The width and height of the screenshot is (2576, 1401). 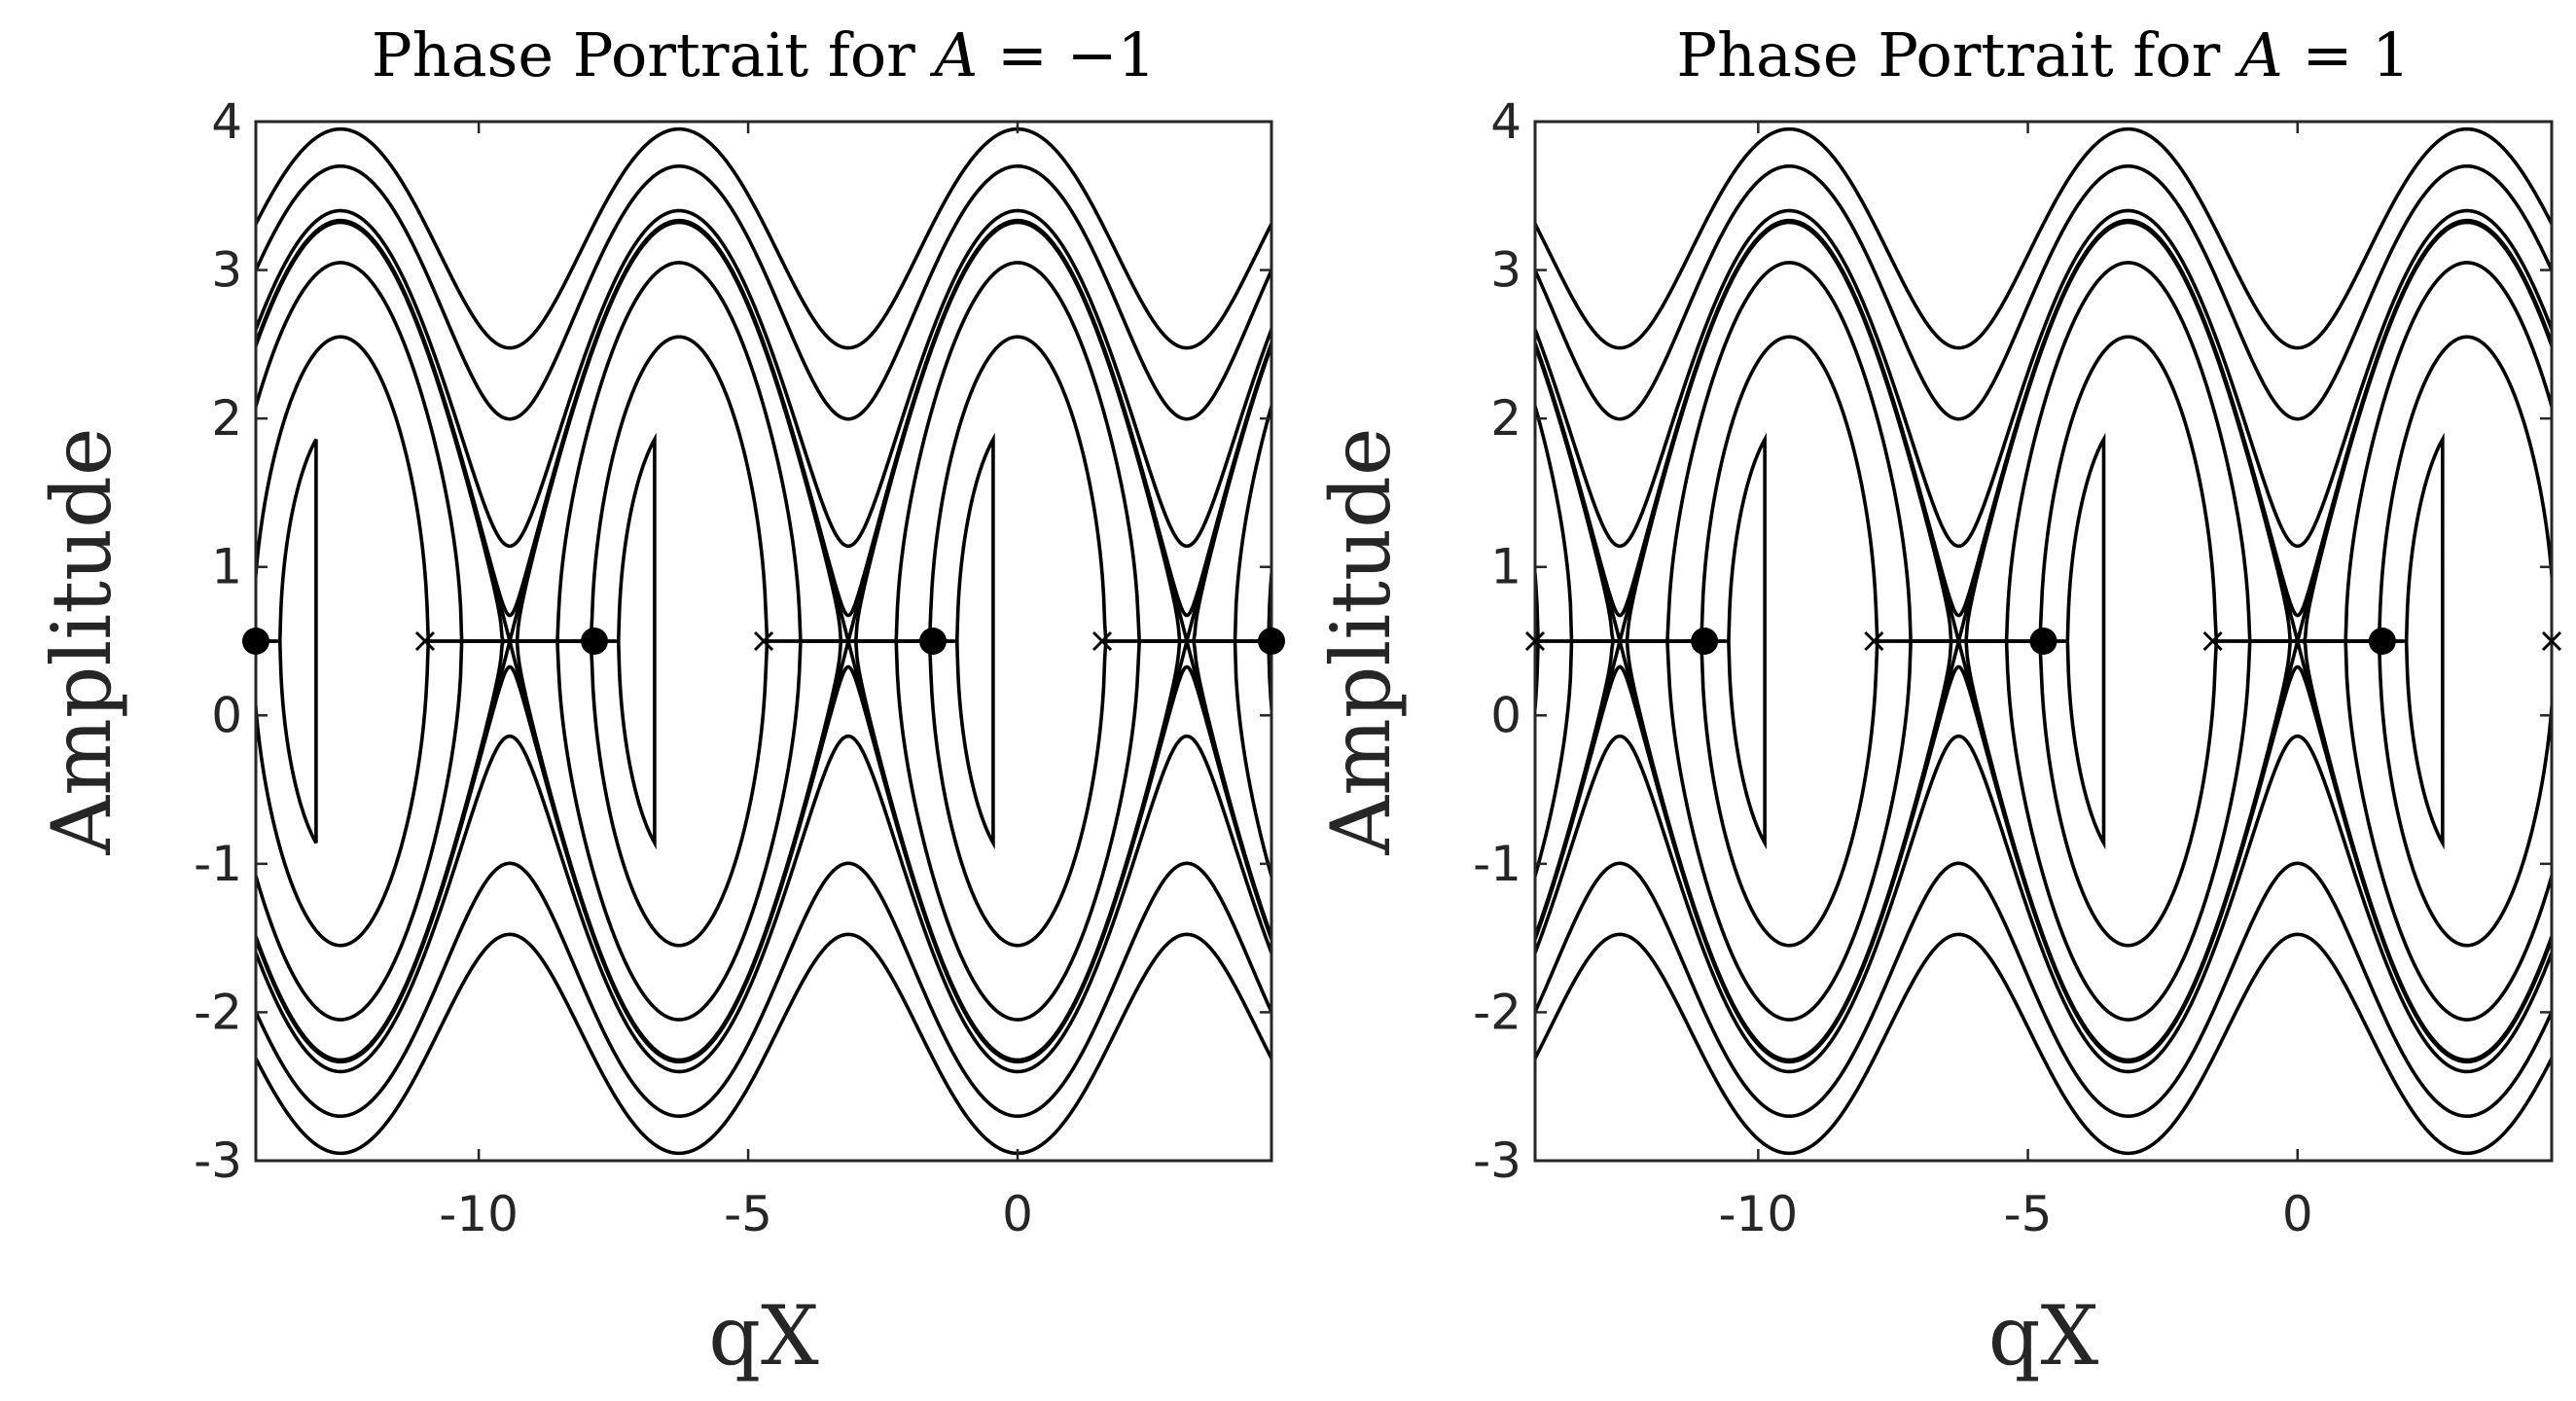 I want to click on left-near-separatrix-upper, so click(x=763, y=431).